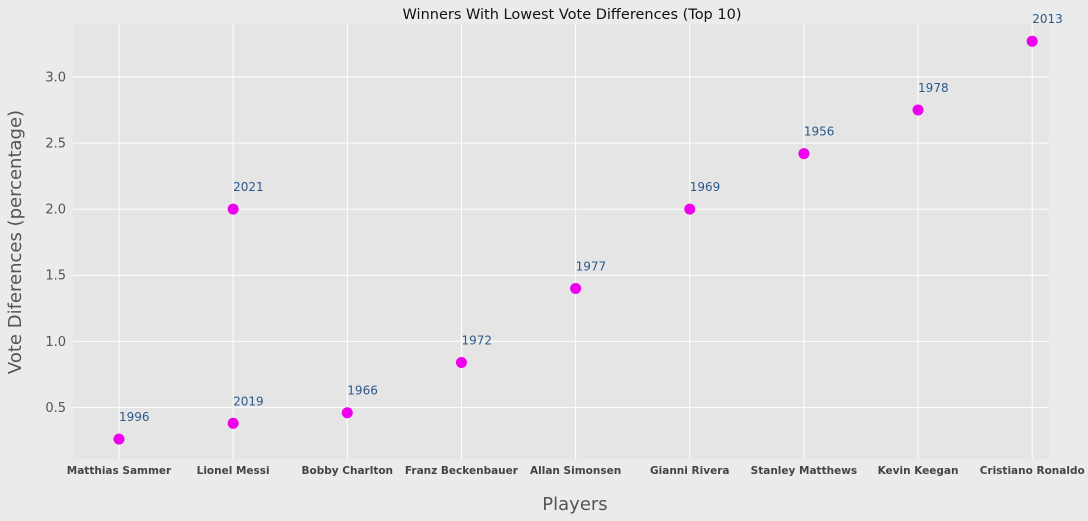 Image resolution: width=1088 pixels, height=521 pixels. Describe the element at coordinates (804, 471) in the screenshot. I see `x-tick-label: Stanley Matthews` at that location.